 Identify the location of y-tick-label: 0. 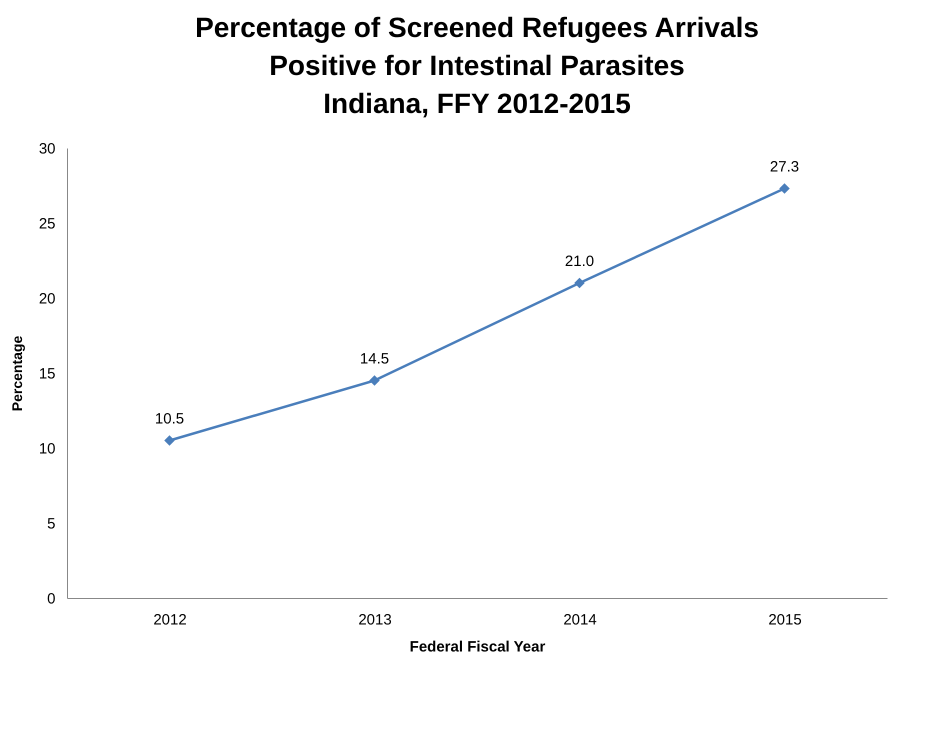
(51, 599).